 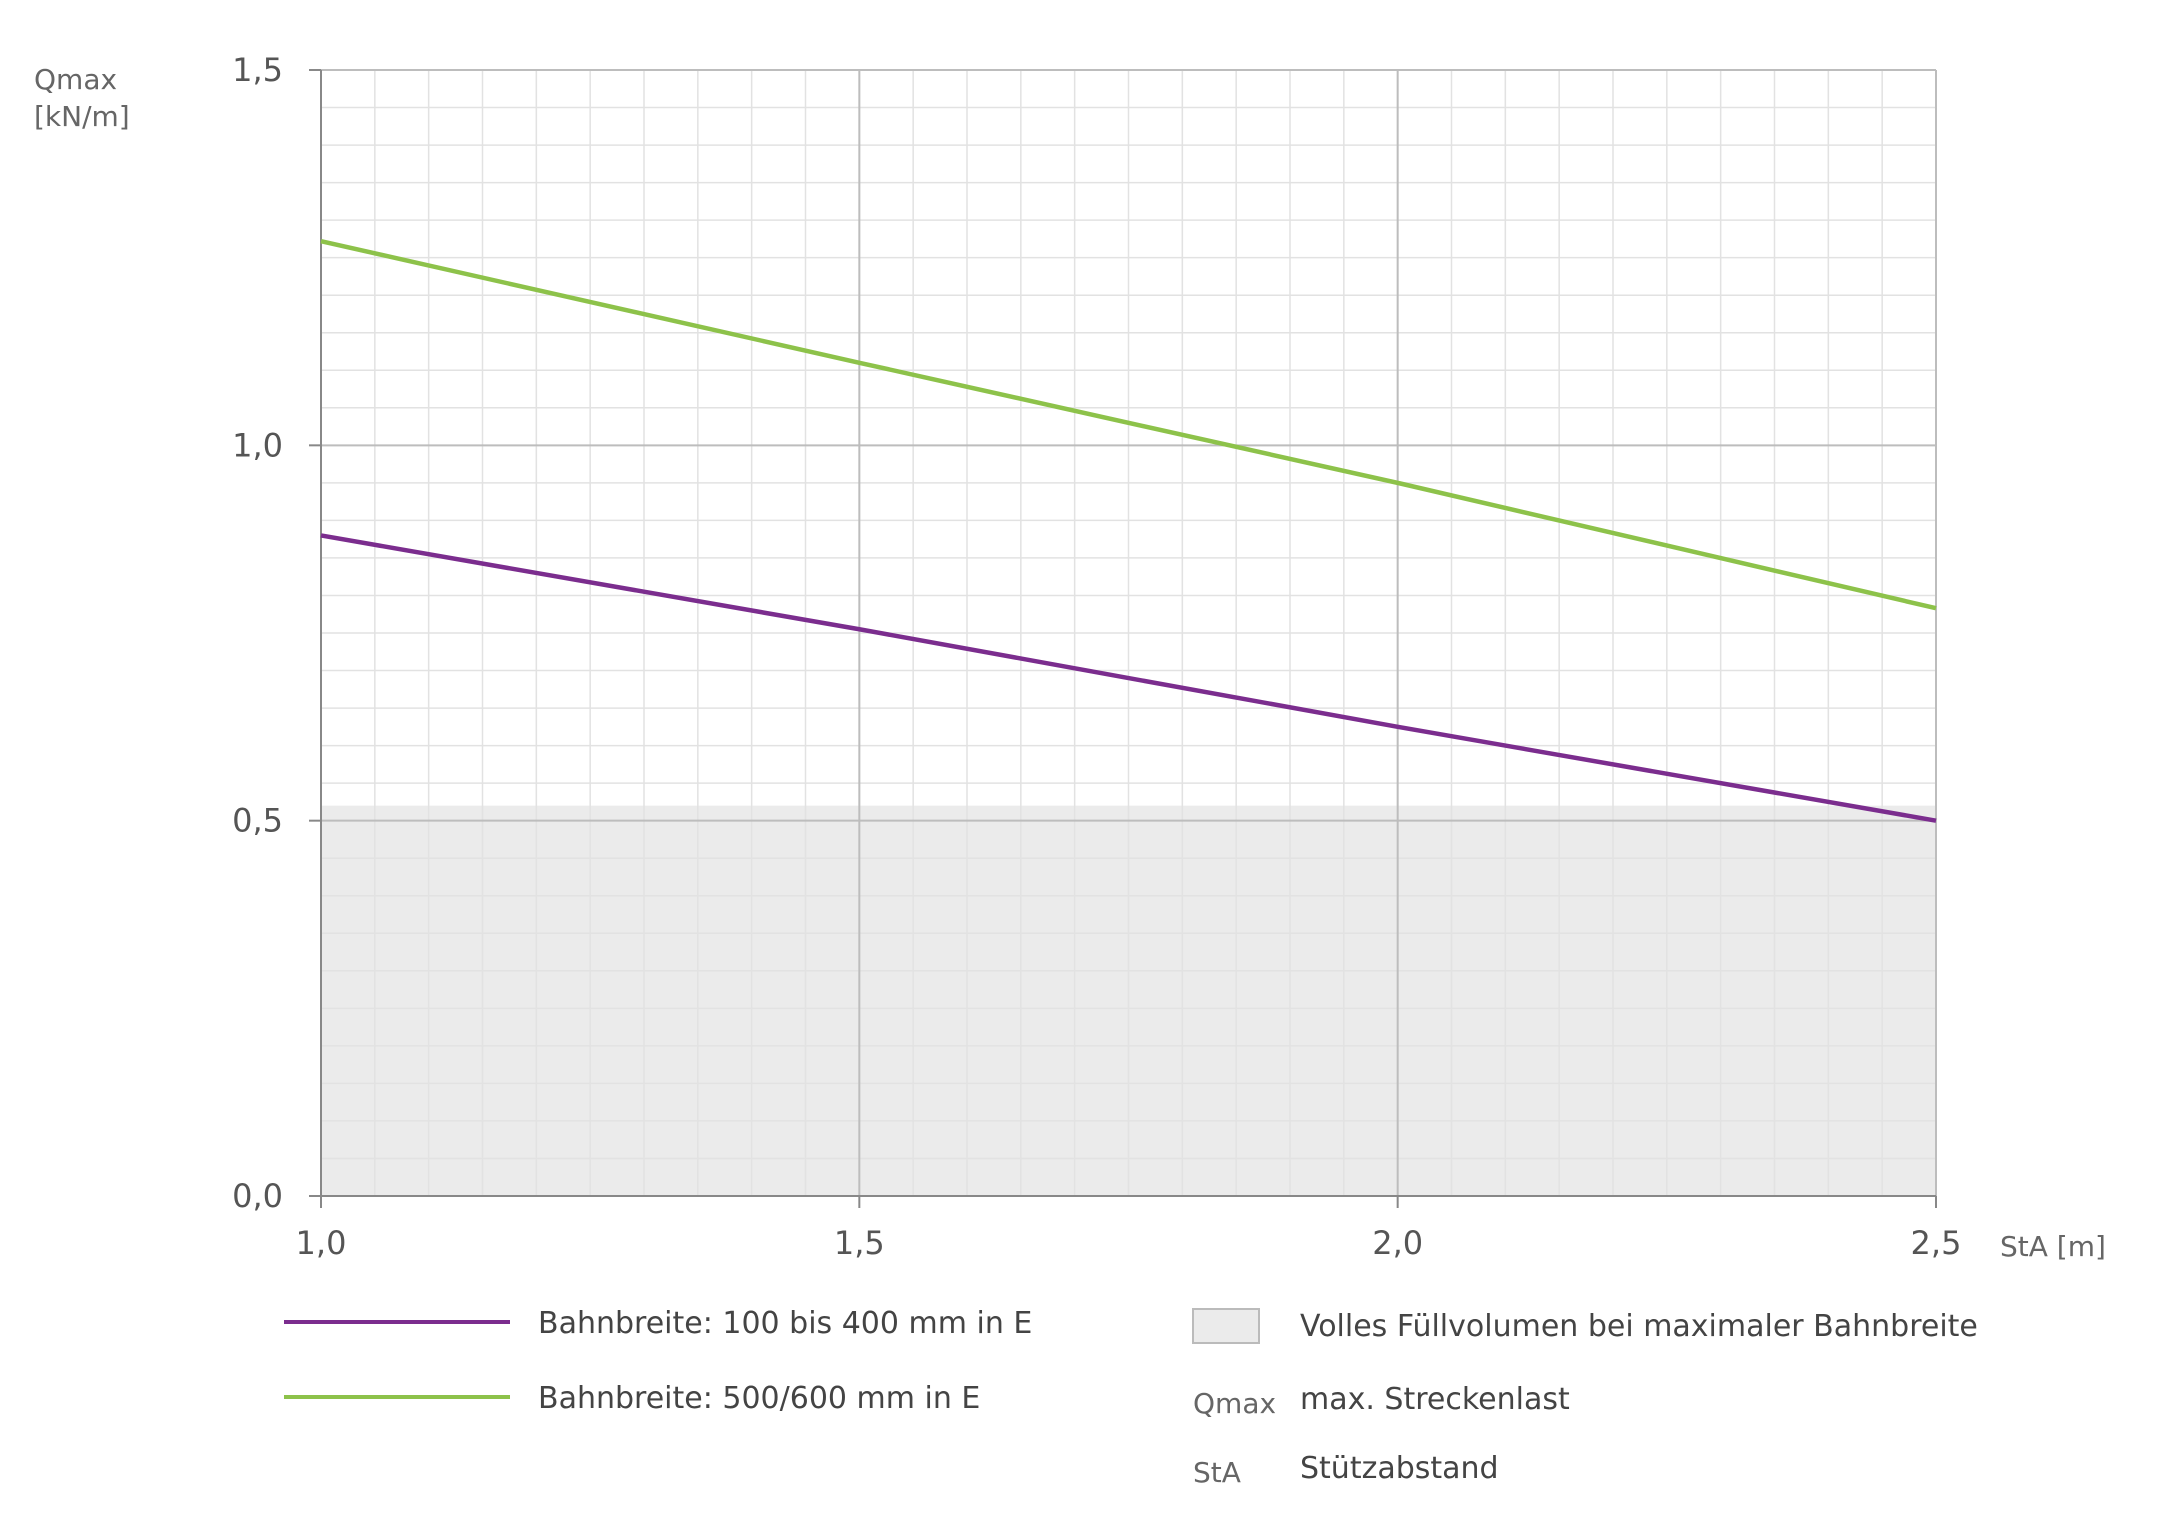 I want to click on y-tick-label: 1,5, so click(x=257, y=70).